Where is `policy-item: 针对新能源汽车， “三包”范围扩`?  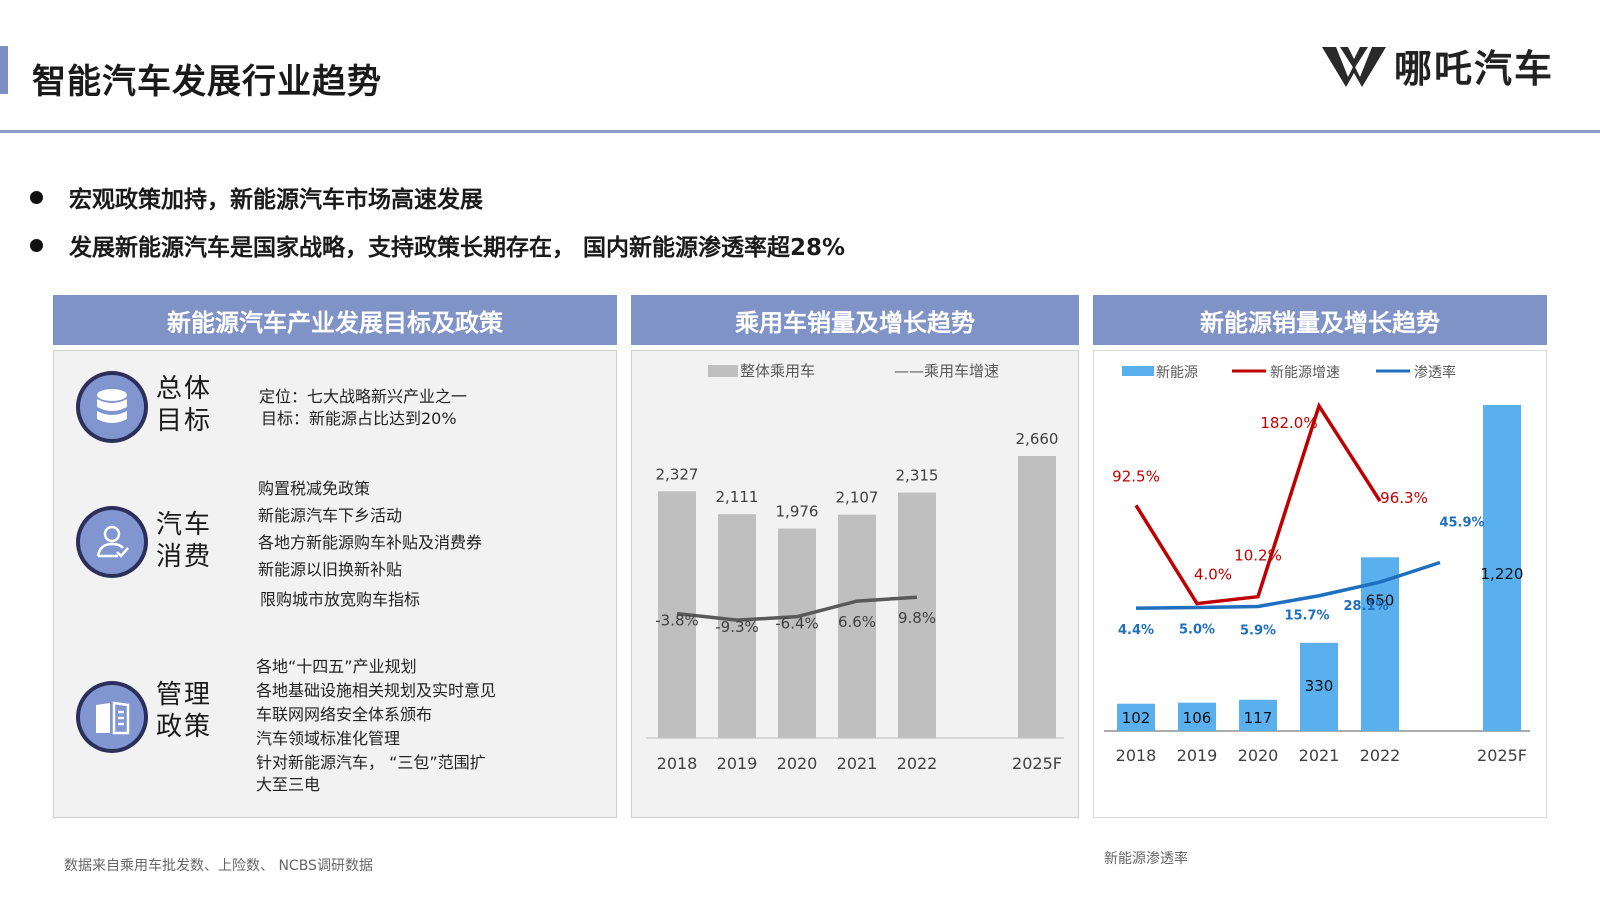
policy-item: 针对新能源汽车， “三包”范围扩 is located at coordinates (371, 762).